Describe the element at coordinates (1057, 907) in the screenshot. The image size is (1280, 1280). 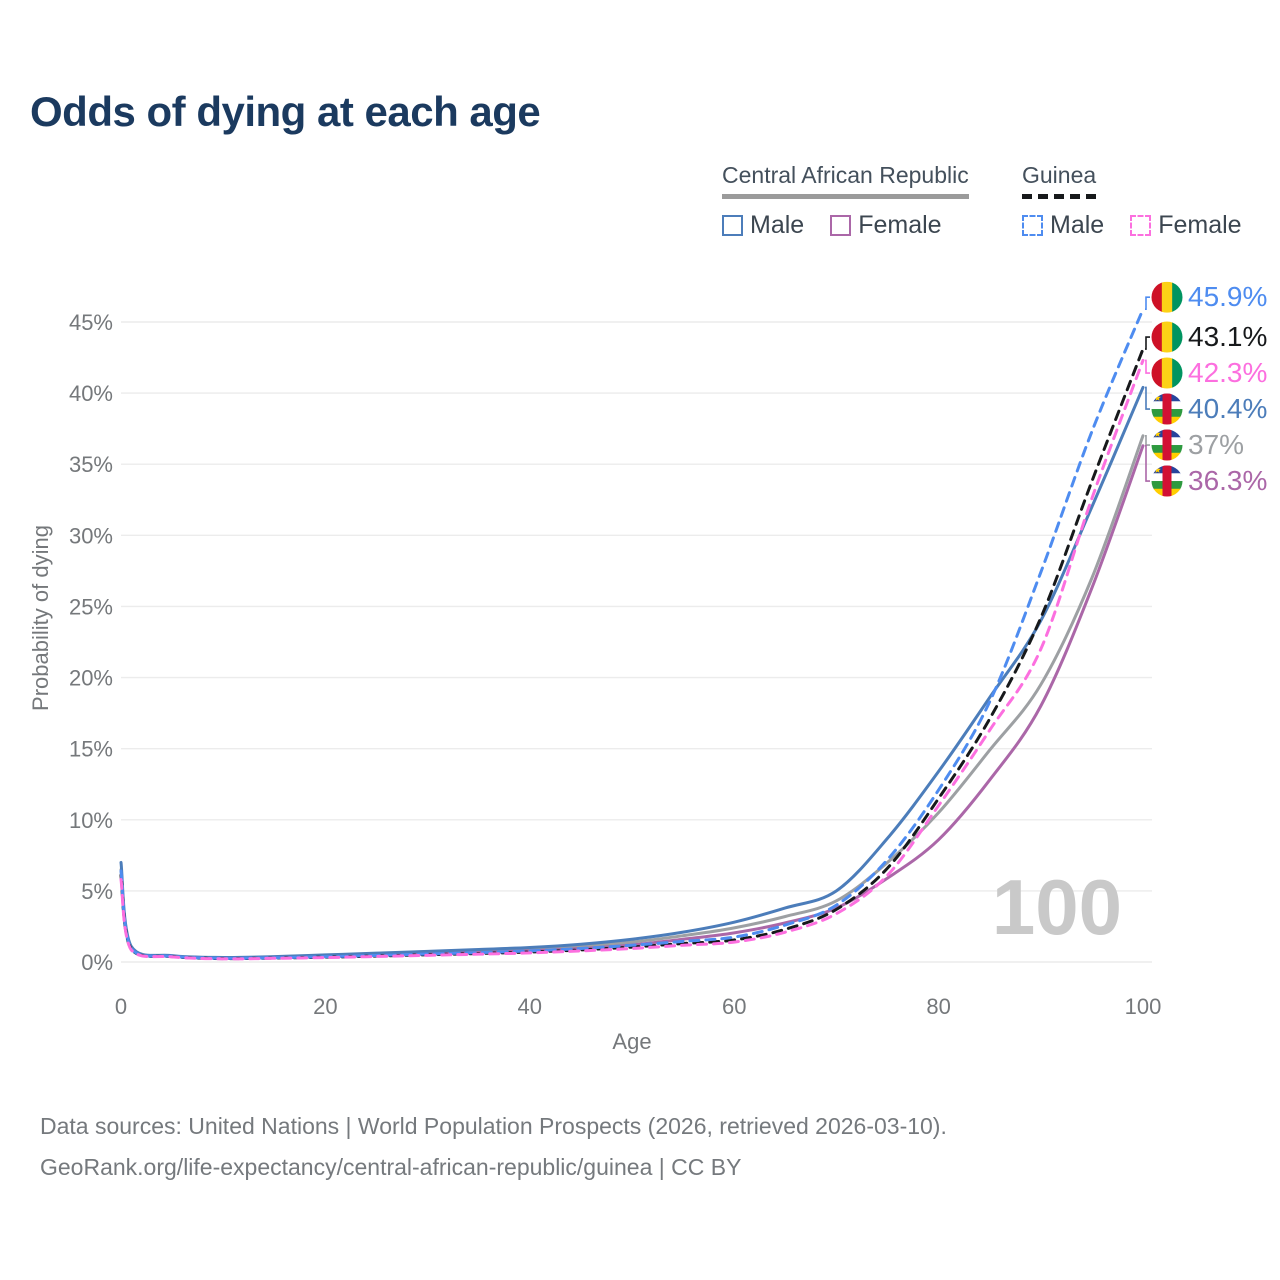
I see `hover-age-watermark: 100` at that location.